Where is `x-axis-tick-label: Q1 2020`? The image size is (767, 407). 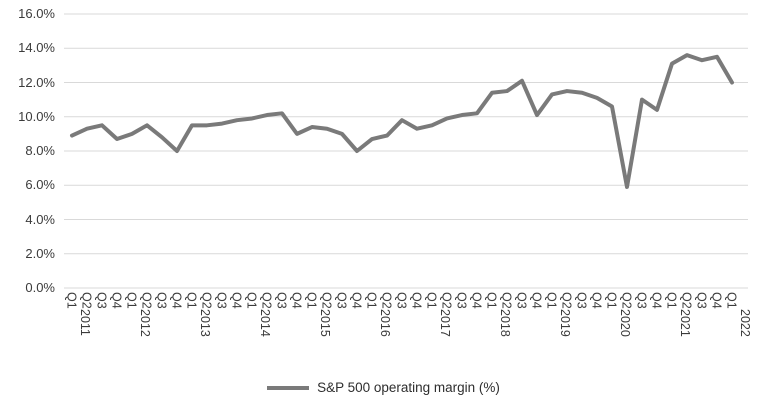
x-axis-tick-label: Q1 2020 is located at coordinates (618, 314).